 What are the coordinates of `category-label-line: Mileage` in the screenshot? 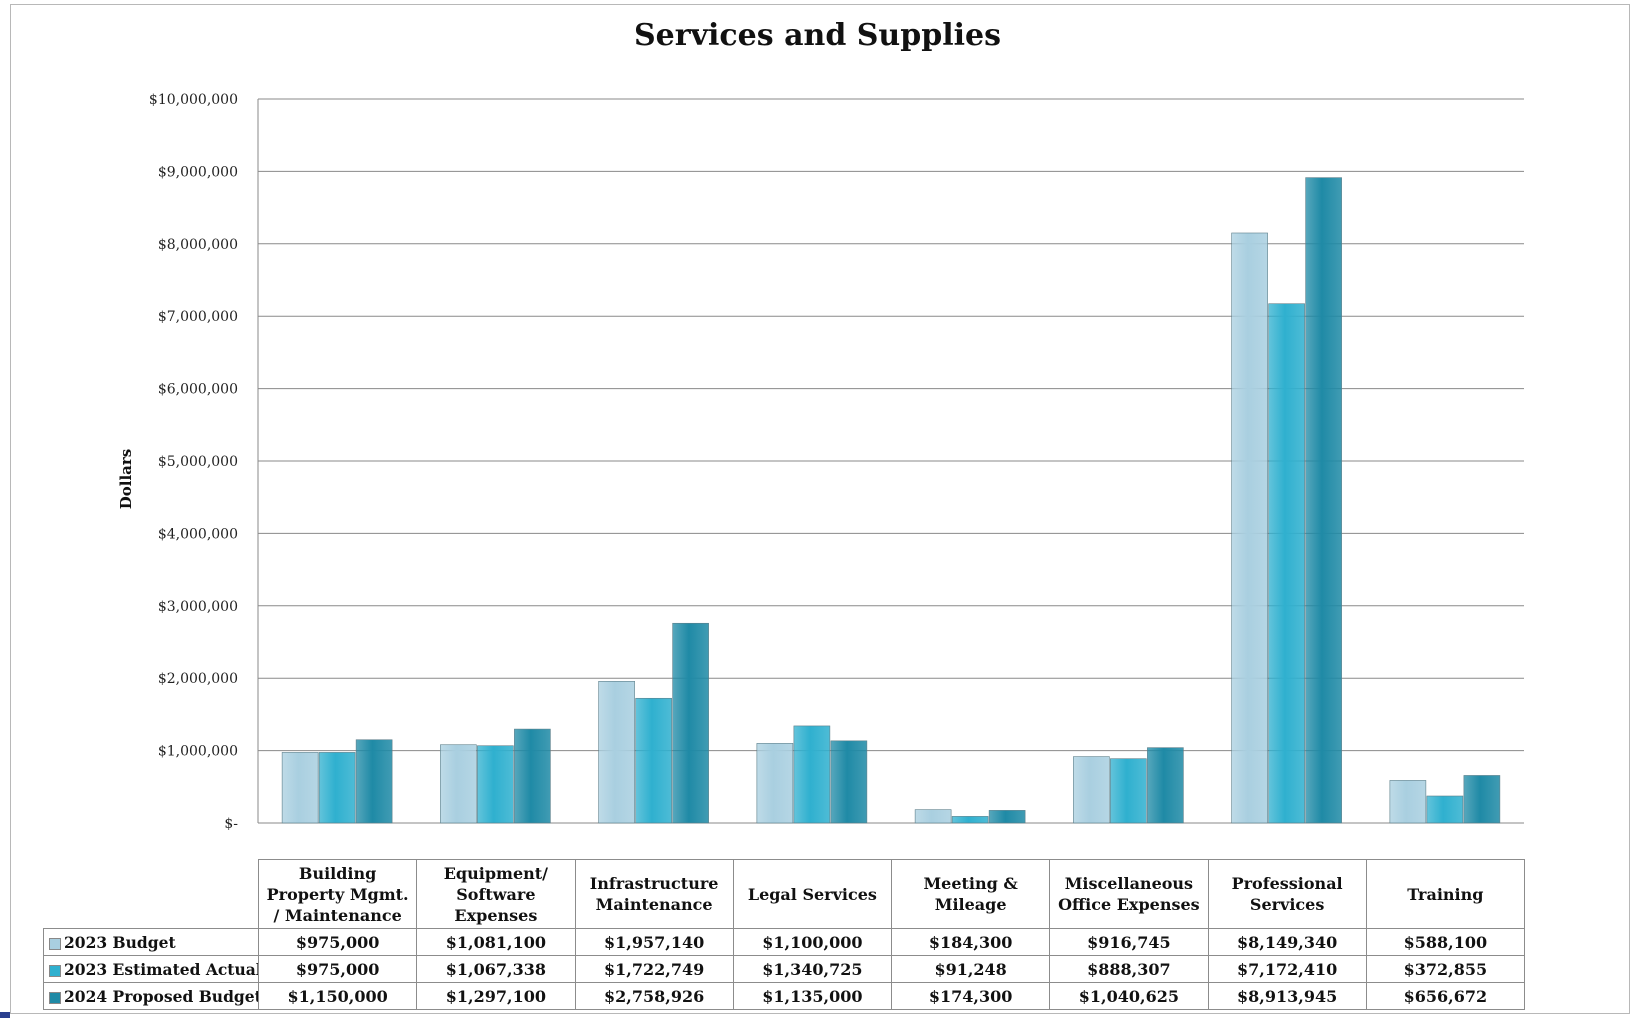 It's located at (970, 904).